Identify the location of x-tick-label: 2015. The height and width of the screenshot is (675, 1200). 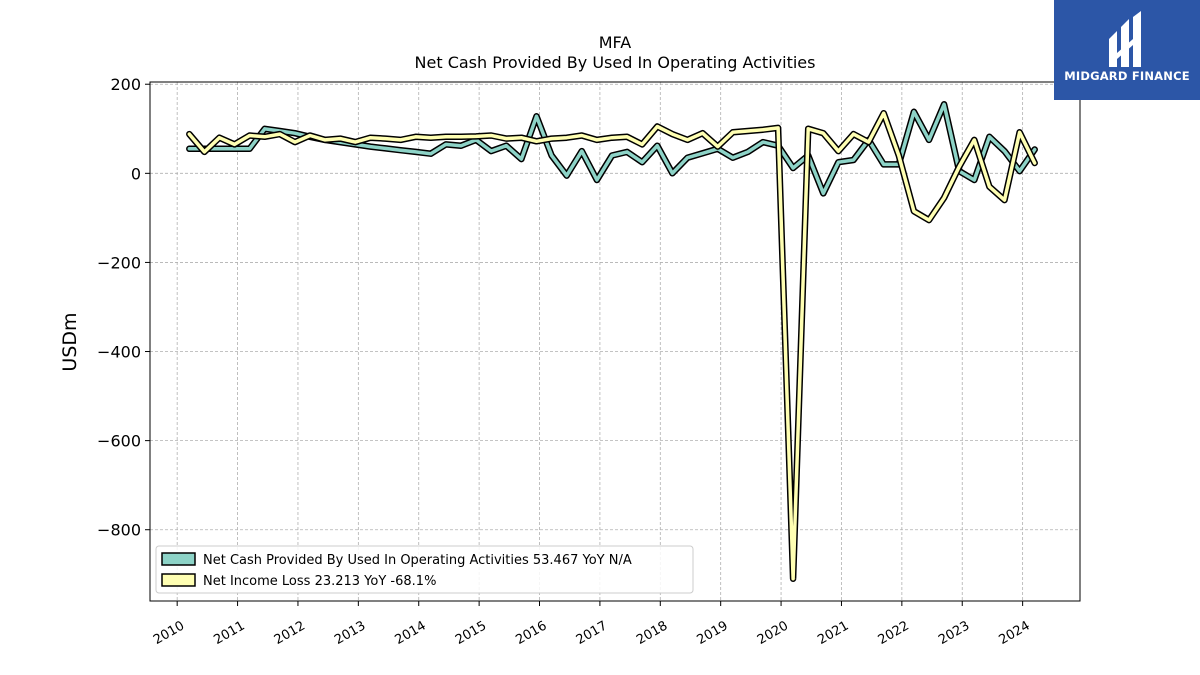
(471, 633).